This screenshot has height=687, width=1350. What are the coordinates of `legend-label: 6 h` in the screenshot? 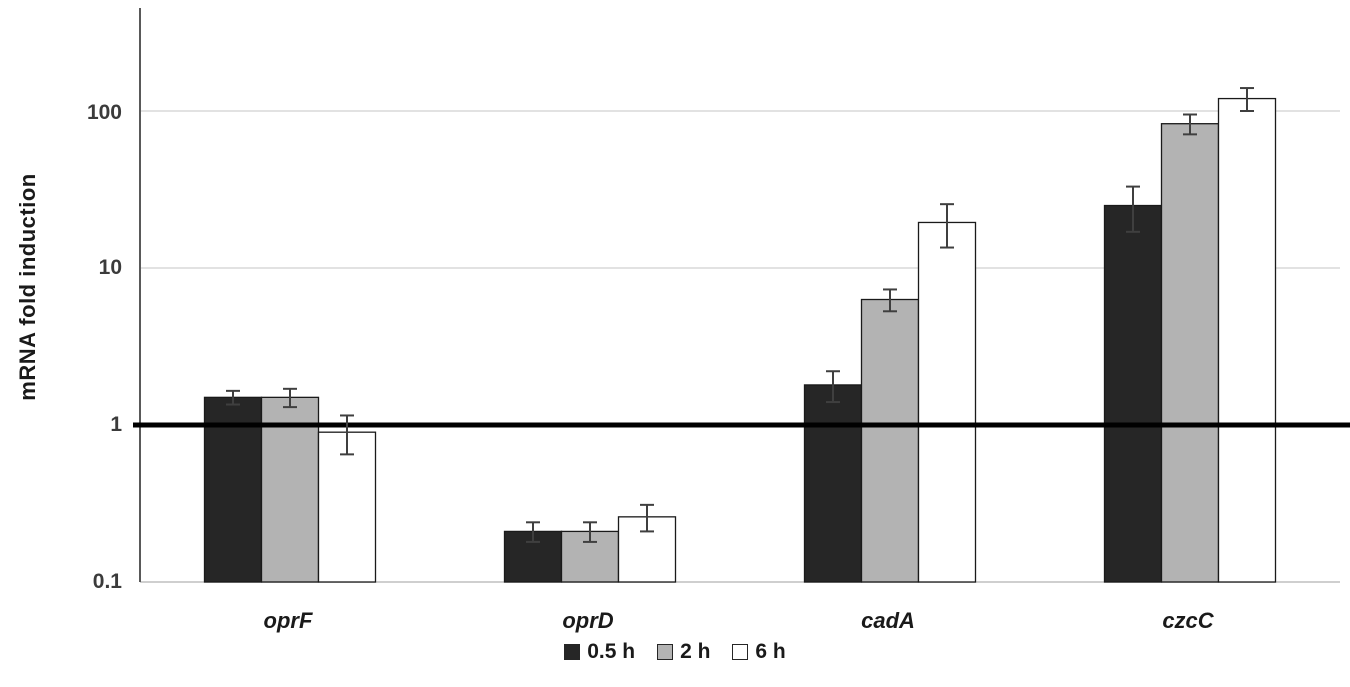 It's located at (770, 651).